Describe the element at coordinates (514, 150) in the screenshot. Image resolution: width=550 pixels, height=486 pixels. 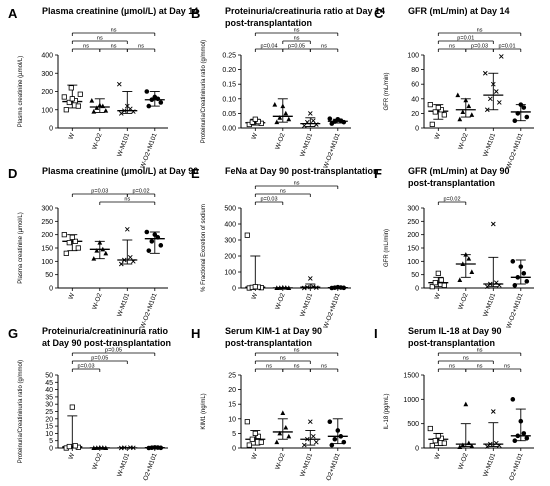
I see `x-tick-label: W-O2+M101` at that location.